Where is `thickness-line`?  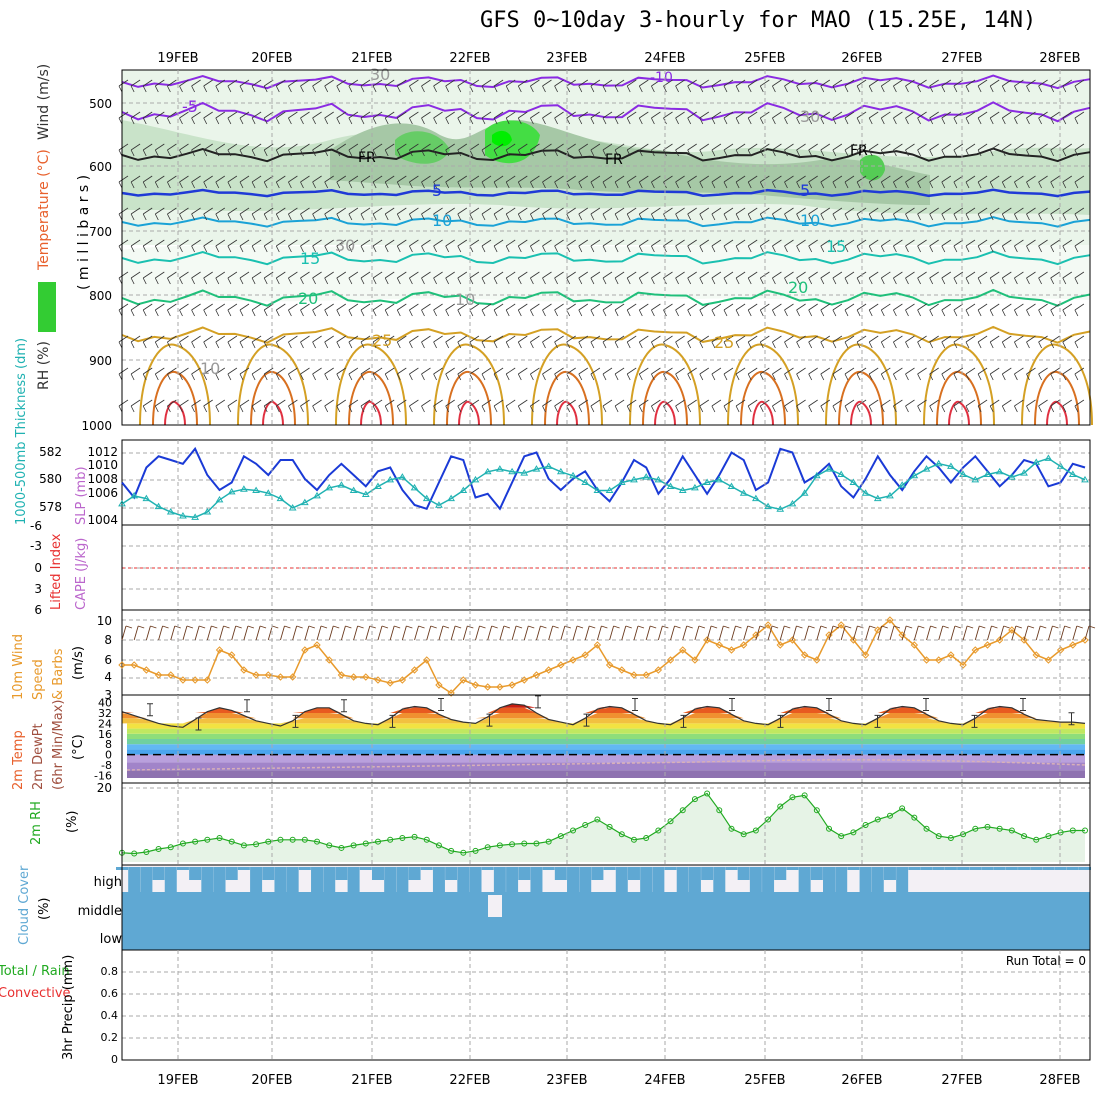
thickness-line is located at coordinates (603, 488).